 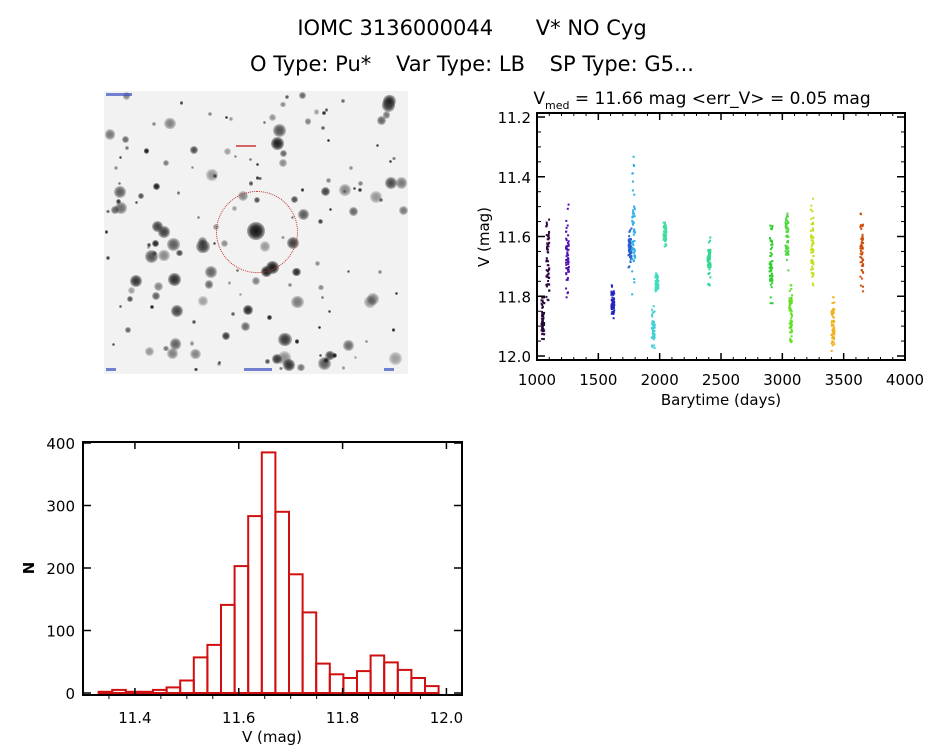 I want to click on x-tick-label: 11.6, so click(x=238, y=718).